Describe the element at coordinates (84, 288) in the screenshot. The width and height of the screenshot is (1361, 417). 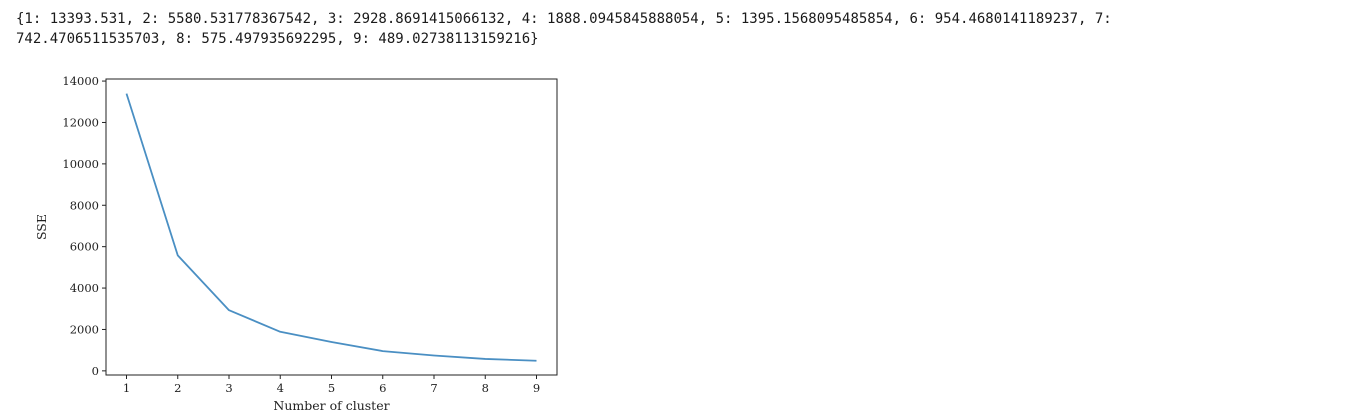
I see `y-tick-label: 4000` at that location.